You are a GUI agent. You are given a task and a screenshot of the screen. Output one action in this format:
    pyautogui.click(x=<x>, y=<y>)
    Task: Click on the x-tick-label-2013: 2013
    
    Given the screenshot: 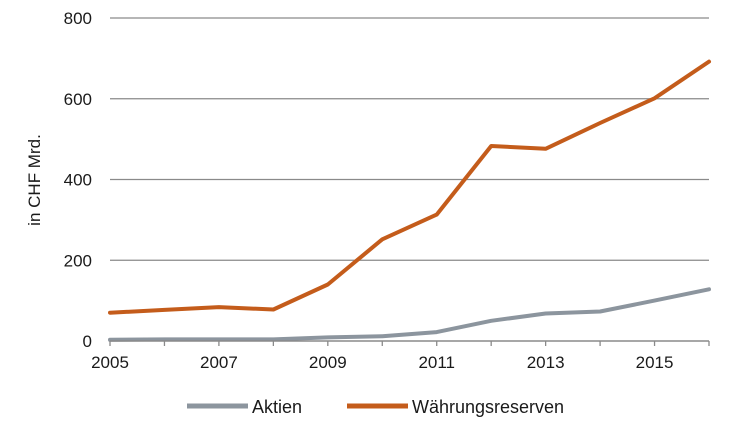 What is the action you would take?
    pyautogui.click(x=546, y=362)
    